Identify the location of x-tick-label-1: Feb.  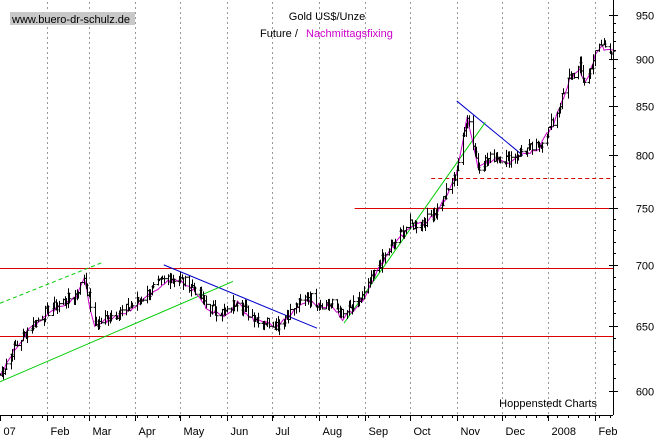
(60, 432).